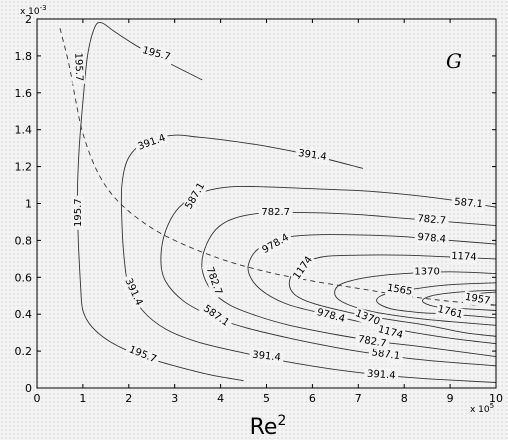 This screenshot has width=508, height=440. Describe the element at coordinates (312, 398) in the screenshot. I see `x-tick-label: 6` at that location.